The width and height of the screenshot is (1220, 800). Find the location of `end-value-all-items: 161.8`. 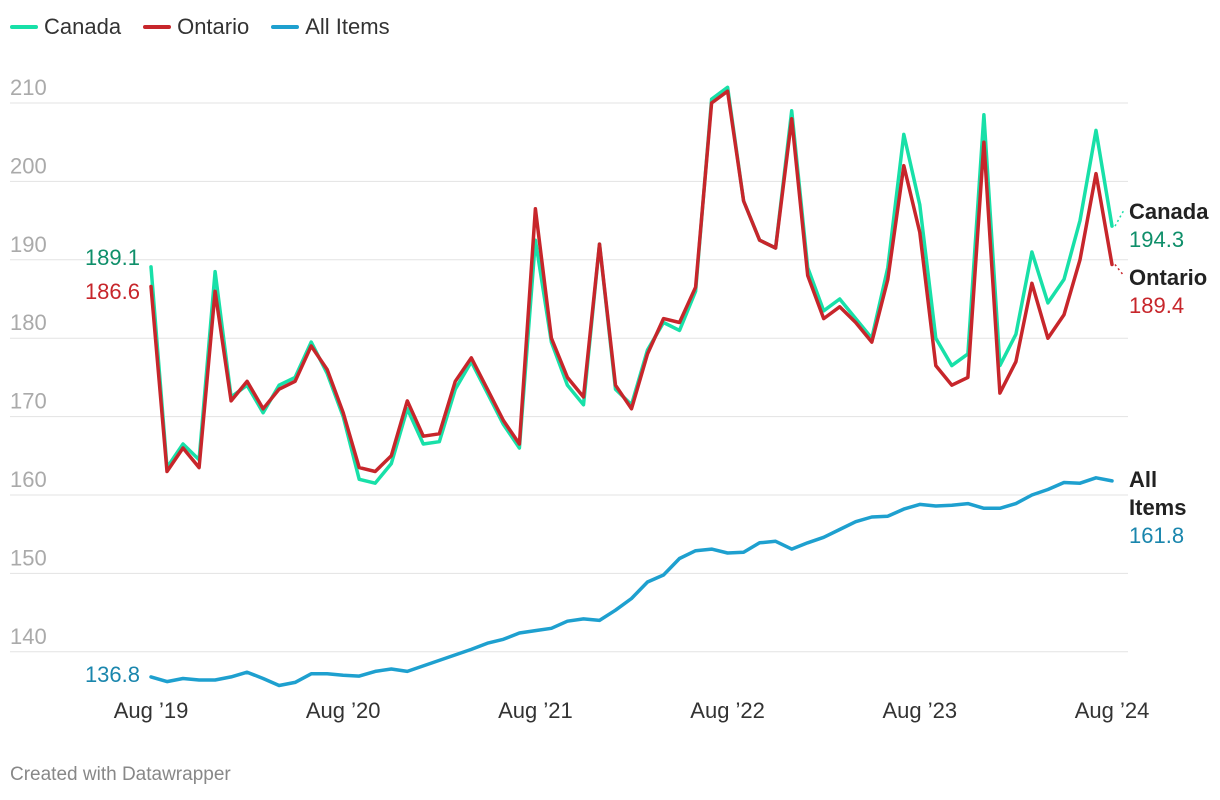

end-value-all-items: 161.8 is located at coordinates (1156, 535).